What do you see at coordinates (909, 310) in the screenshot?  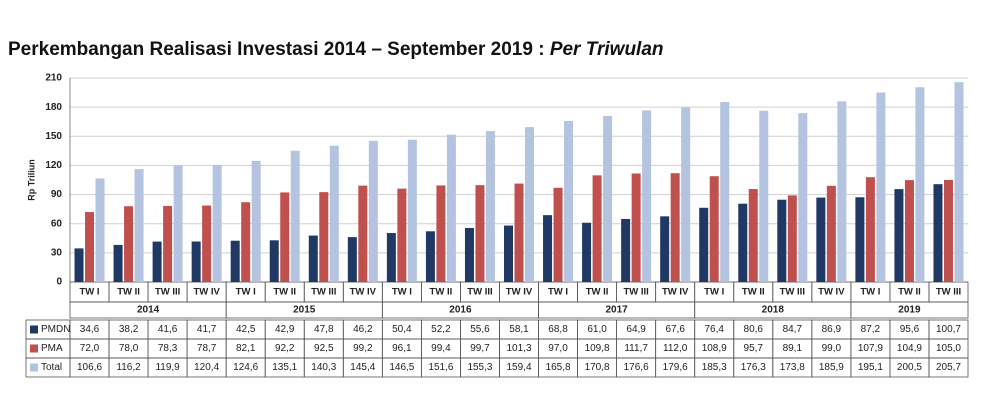 I see `year-label: 2019` at bounding box center [909, 310].